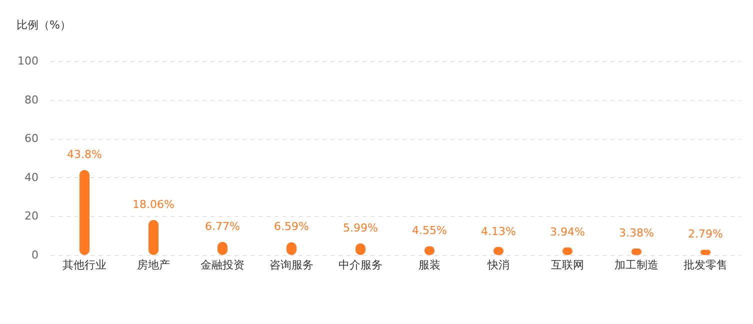  What do you see at coordinates (567, 231) in the screenshot?
I see `data-label: 3.94%` at bounding box center [567, 231].